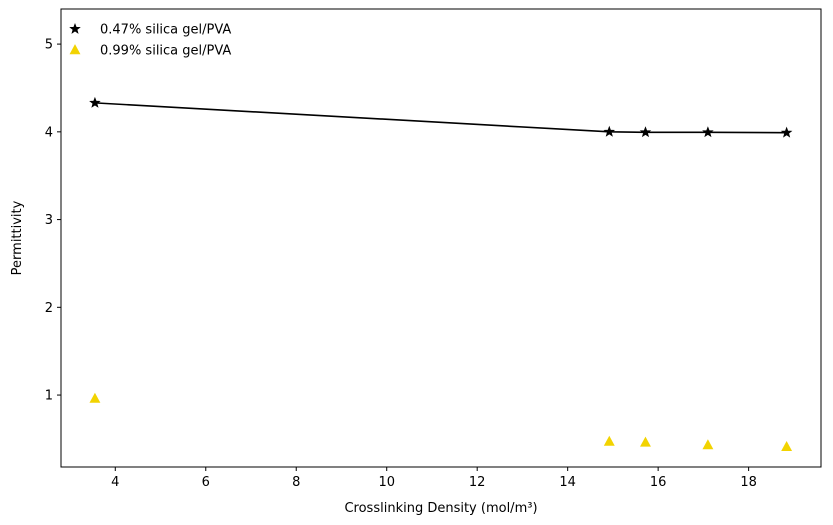 The height and width of the screenshot is (525, 833). What do you see at coordinates (150, 40) in the screenshot?
I see `legend: 0.47% silica gel/PVA 0.99% silica gel/PVA` at bounding box center [150, 40].